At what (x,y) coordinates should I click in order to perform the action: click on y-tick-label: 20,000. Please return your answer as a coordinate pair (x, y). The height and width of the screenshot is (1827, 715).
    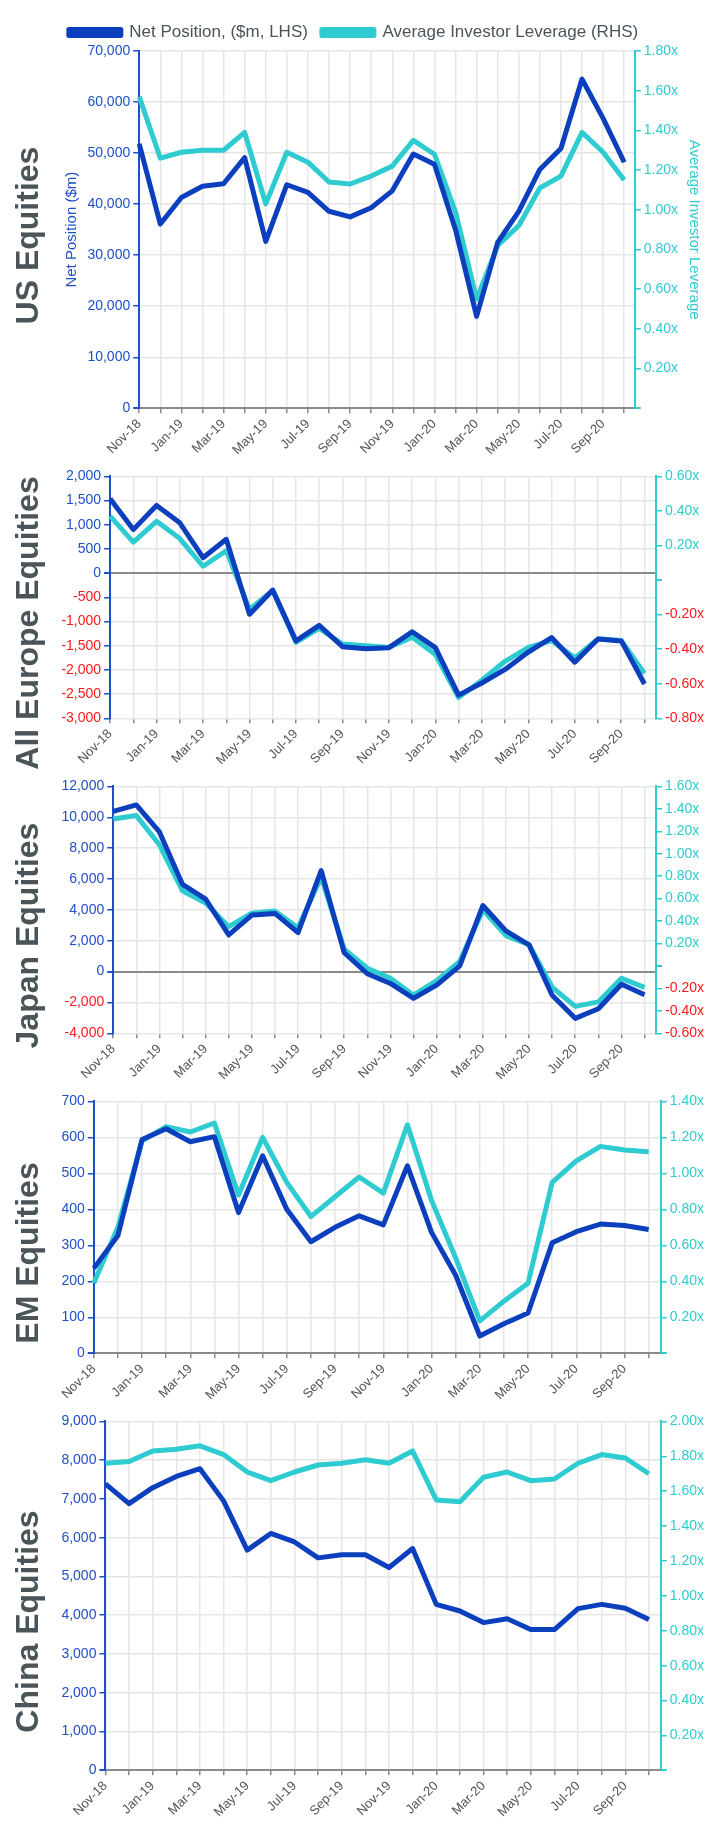
    Looking at the image, I should click on (109, 305).